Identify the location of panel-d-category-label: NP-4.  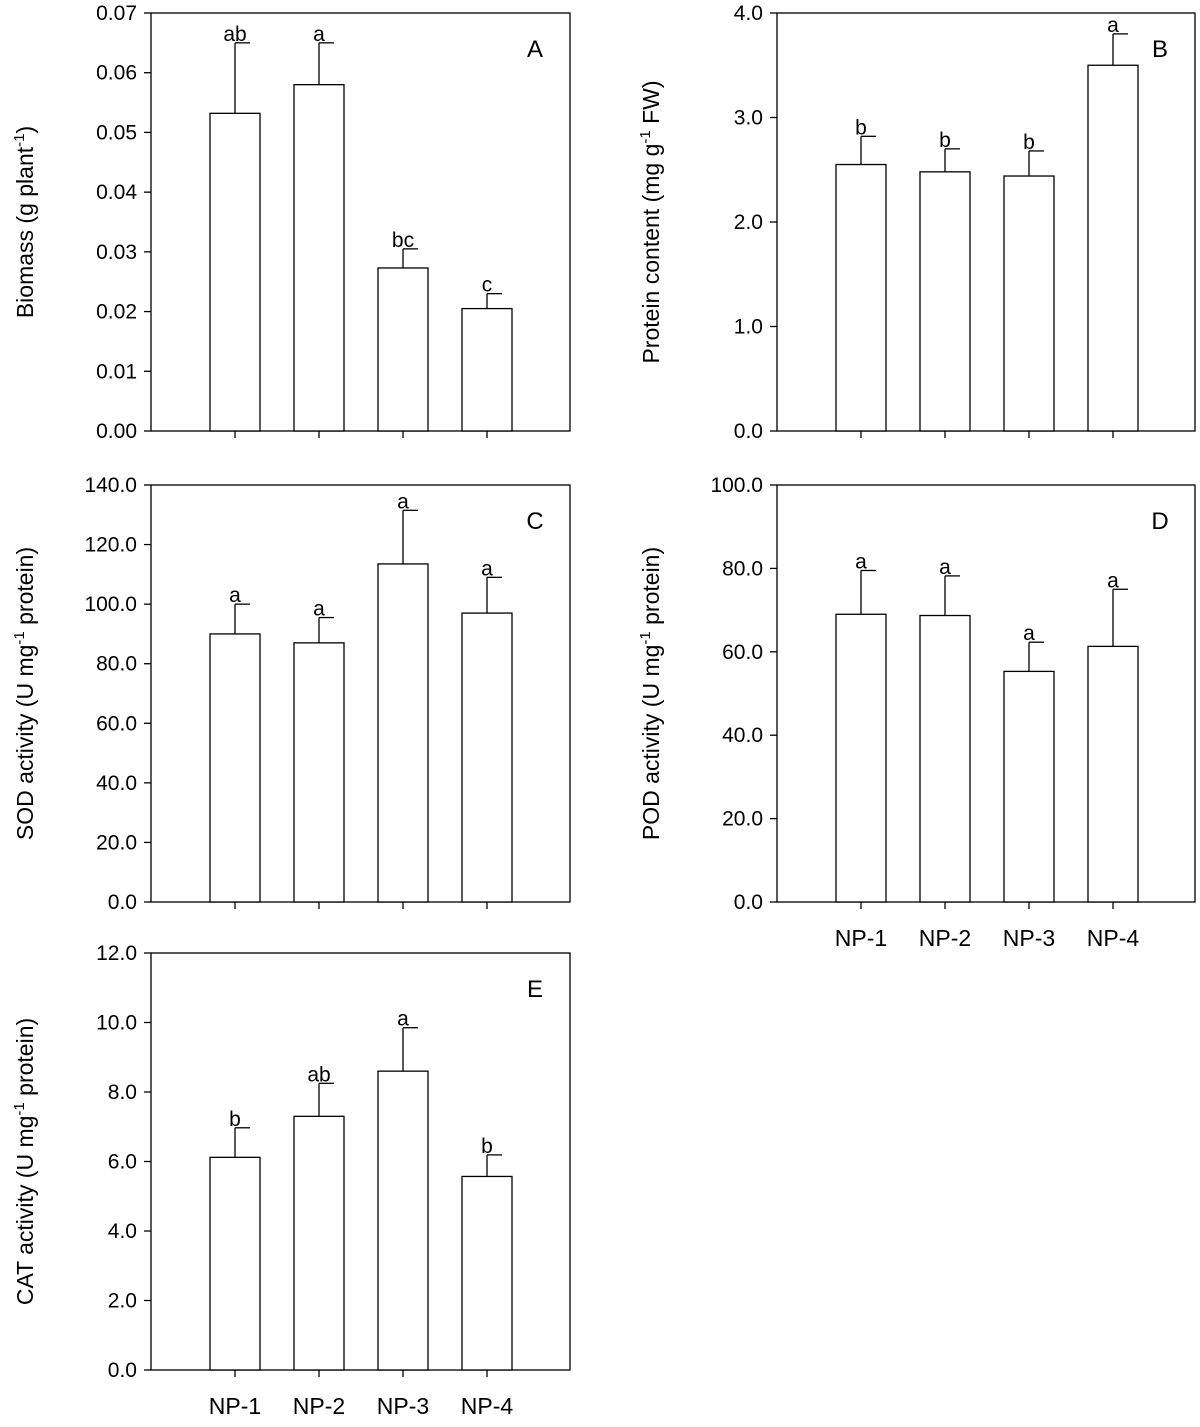
(1113, 938).